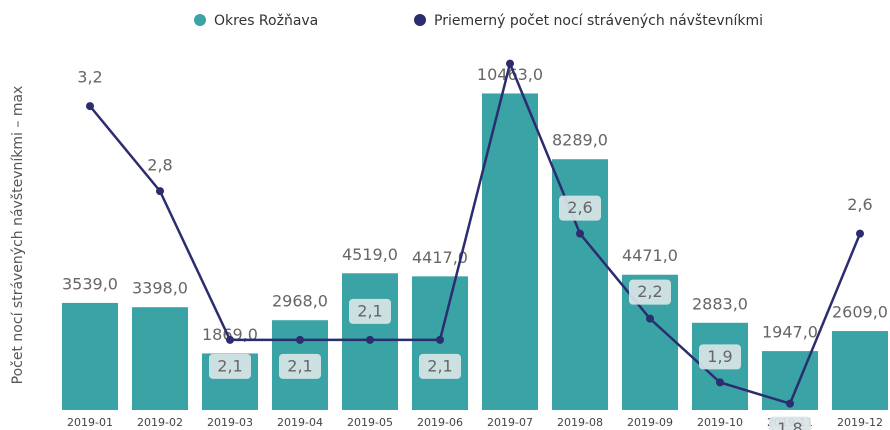  What do you see at coordinates (720, 422) in the screenshot?
I see `x-tick-label: 2019-10` at bounding box center [720, 422].